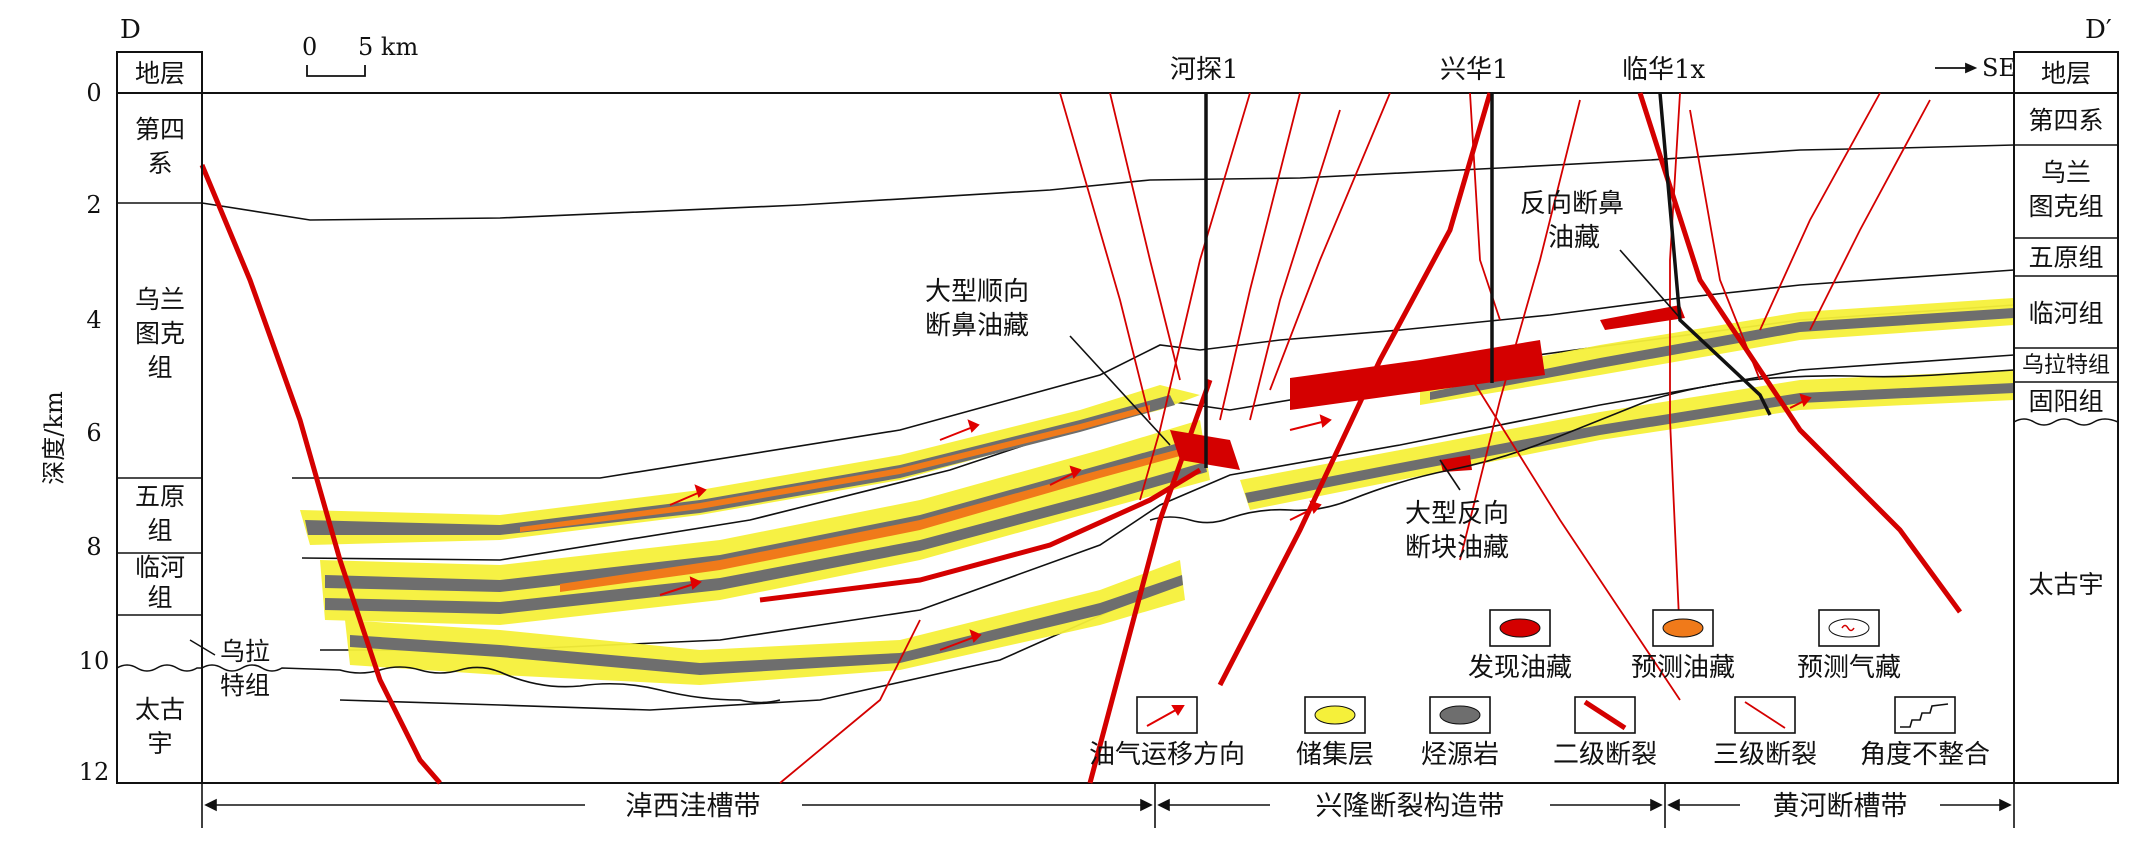  I want to click on depth-tick: 0, so click(93, 93).